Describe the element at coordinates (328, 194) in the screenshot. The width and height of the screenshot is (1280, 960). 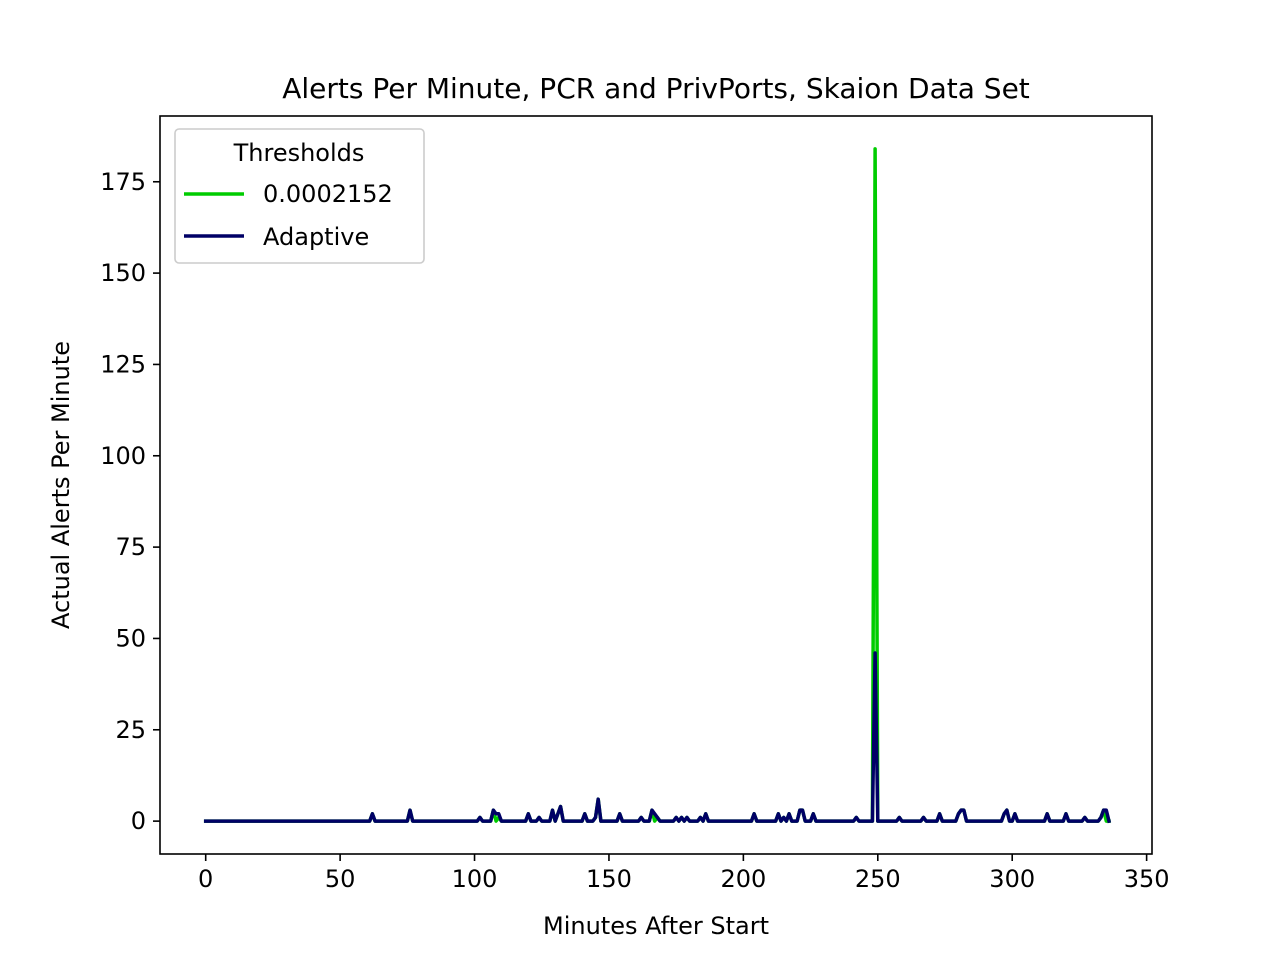
I see `legend-label-0002152: 0.0002152` at that location.